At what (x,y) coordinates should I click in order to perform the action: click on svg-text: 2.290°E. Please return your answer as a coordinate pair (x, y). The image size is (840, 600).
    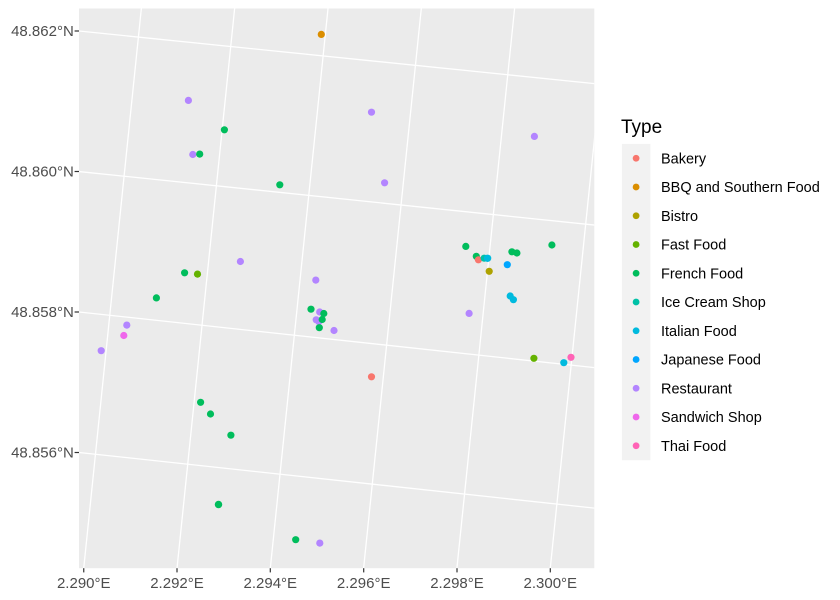
    Looking at the image, I should click on (84, 583).